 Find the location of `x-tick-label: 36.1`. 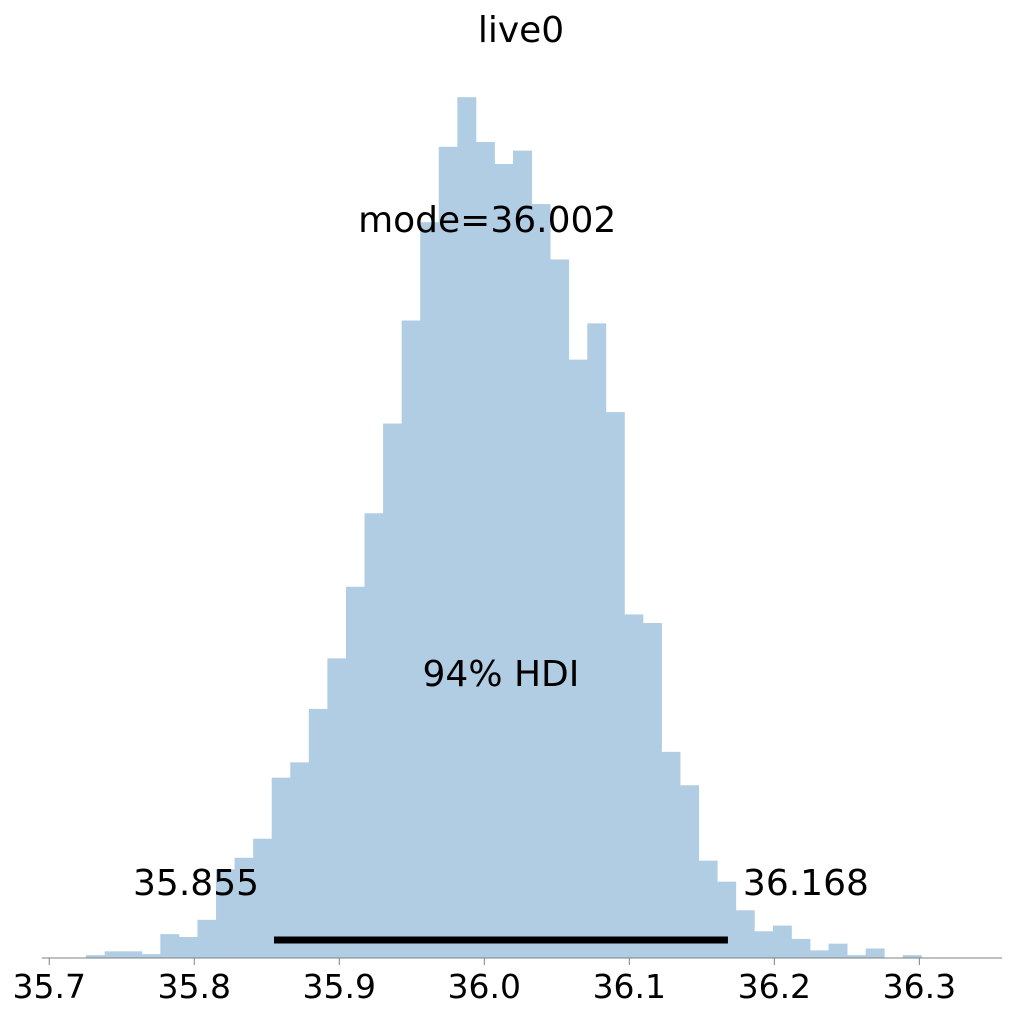

x-tick-label: 36.1 is located at coordinates (629, 986).